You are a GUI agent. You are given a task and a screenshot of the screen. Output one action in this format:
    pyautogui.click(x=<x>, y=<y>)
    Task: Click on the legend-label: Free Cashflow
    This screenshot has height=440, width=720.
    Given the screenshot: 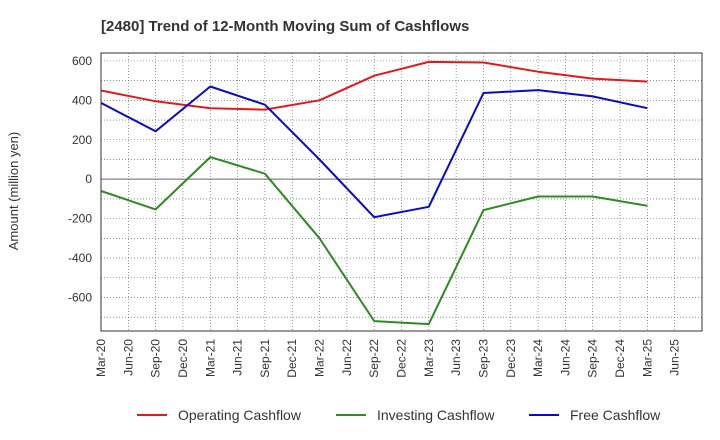 What is the action you would take?
    pyautogui.click(x=615, y=415)
    